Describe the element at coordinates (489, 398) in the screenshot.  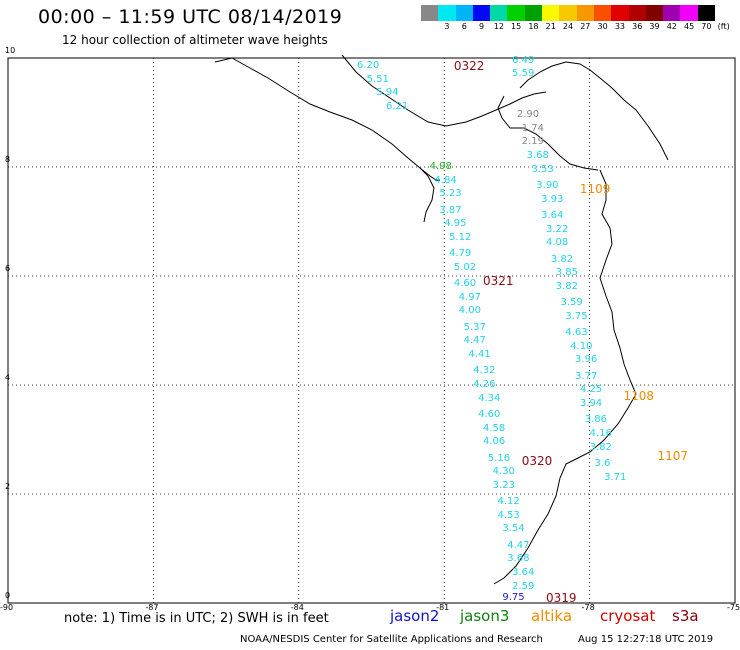
I see `wave-height-value: 4.34` at that location.